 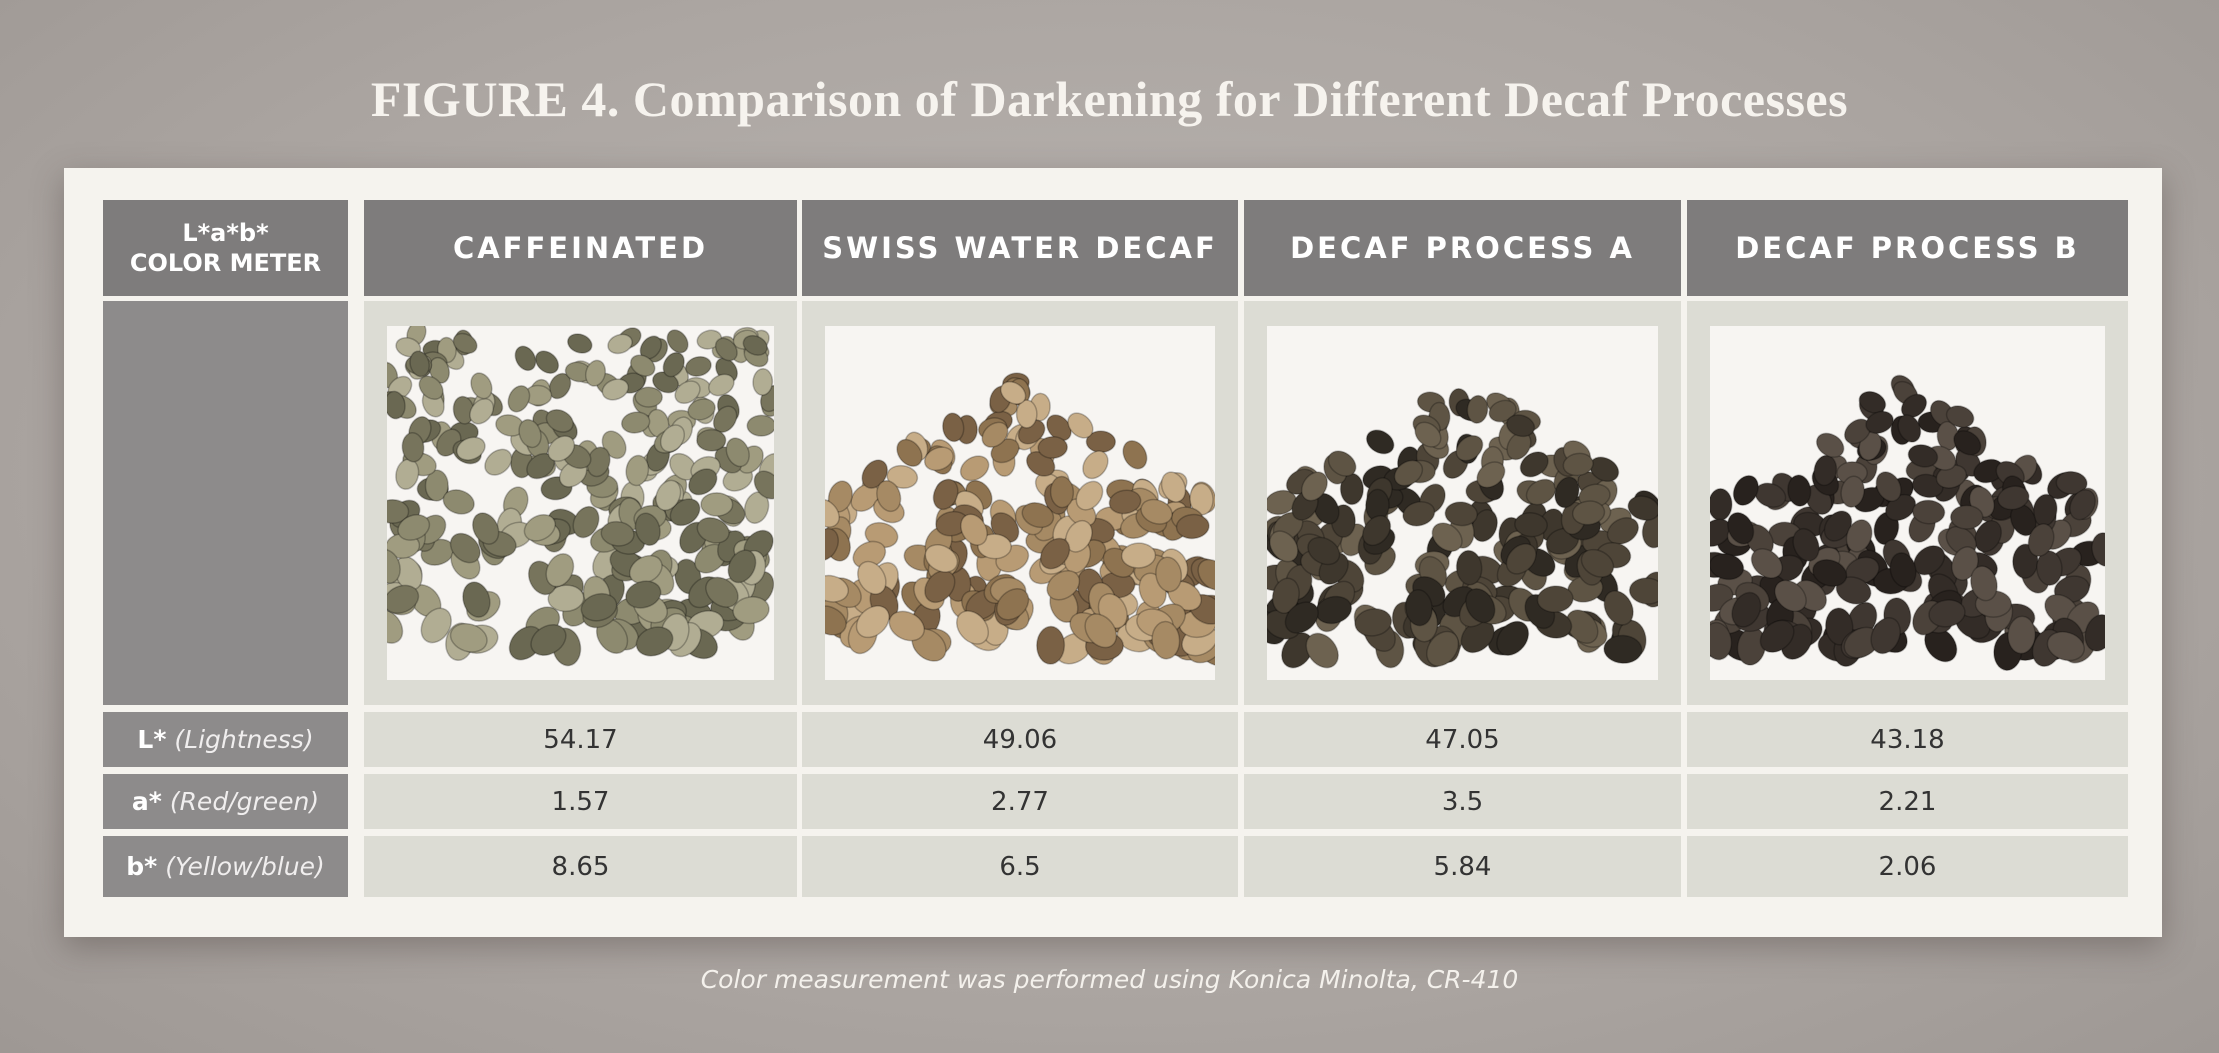 I want to click on row-symbol: L*, so click(x=152, y=739).